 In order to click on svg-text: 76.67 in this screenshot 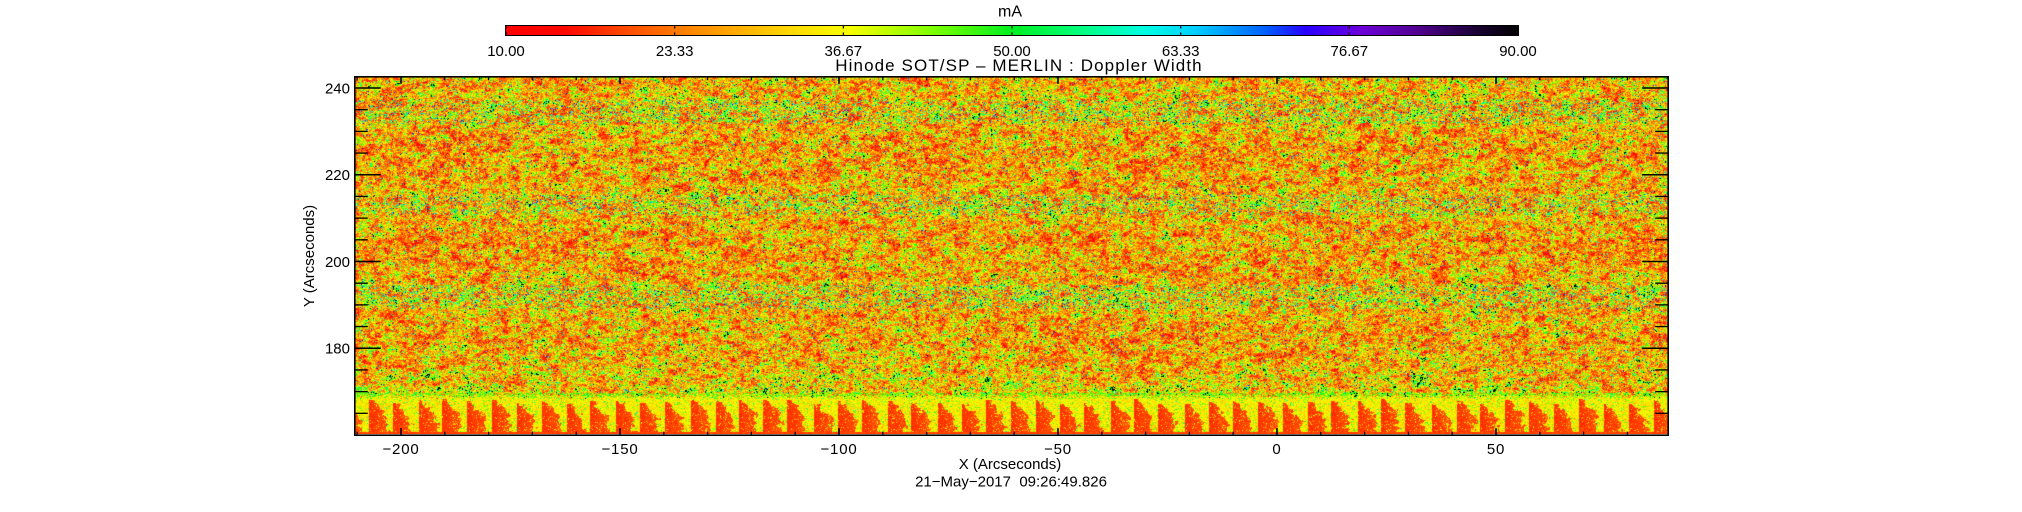, I will do `click(1350, 51)`.